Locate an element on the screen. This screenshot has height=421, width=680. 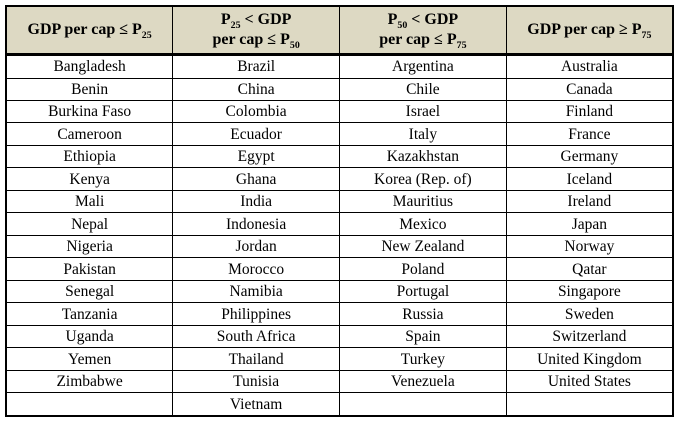
country-cell: Australia is located at coordinates (589, 66).